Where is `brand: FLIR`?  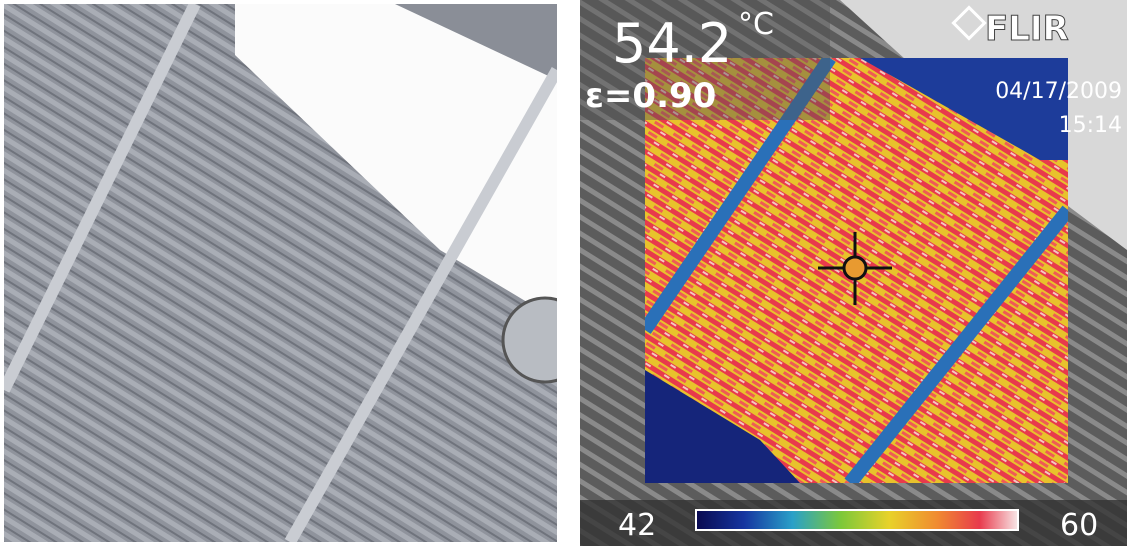 brand: FLIR is located at coordinates (1027, 29).